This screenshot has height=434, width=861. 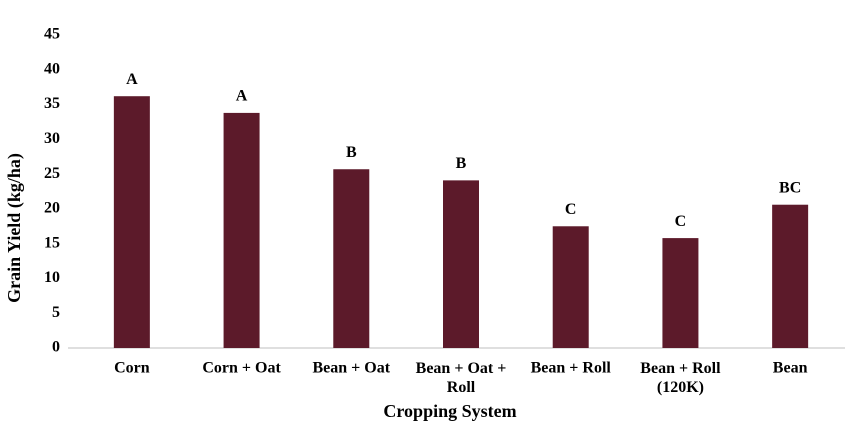 What do you see at coordinates (571, 368) in the screenshot?
I see `x-tick-label: Bean + Roll` at bounding box center [571, 368].